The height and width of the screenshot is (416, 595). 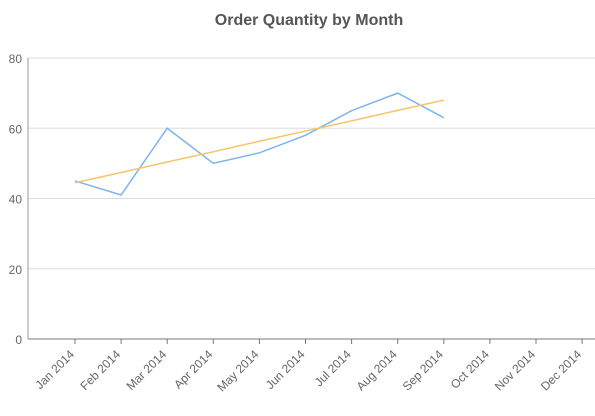 What do you see at coordinates (16, 129) in the screenshot?
I see `y-tick-label: 60` at bounding box center [16, 129].